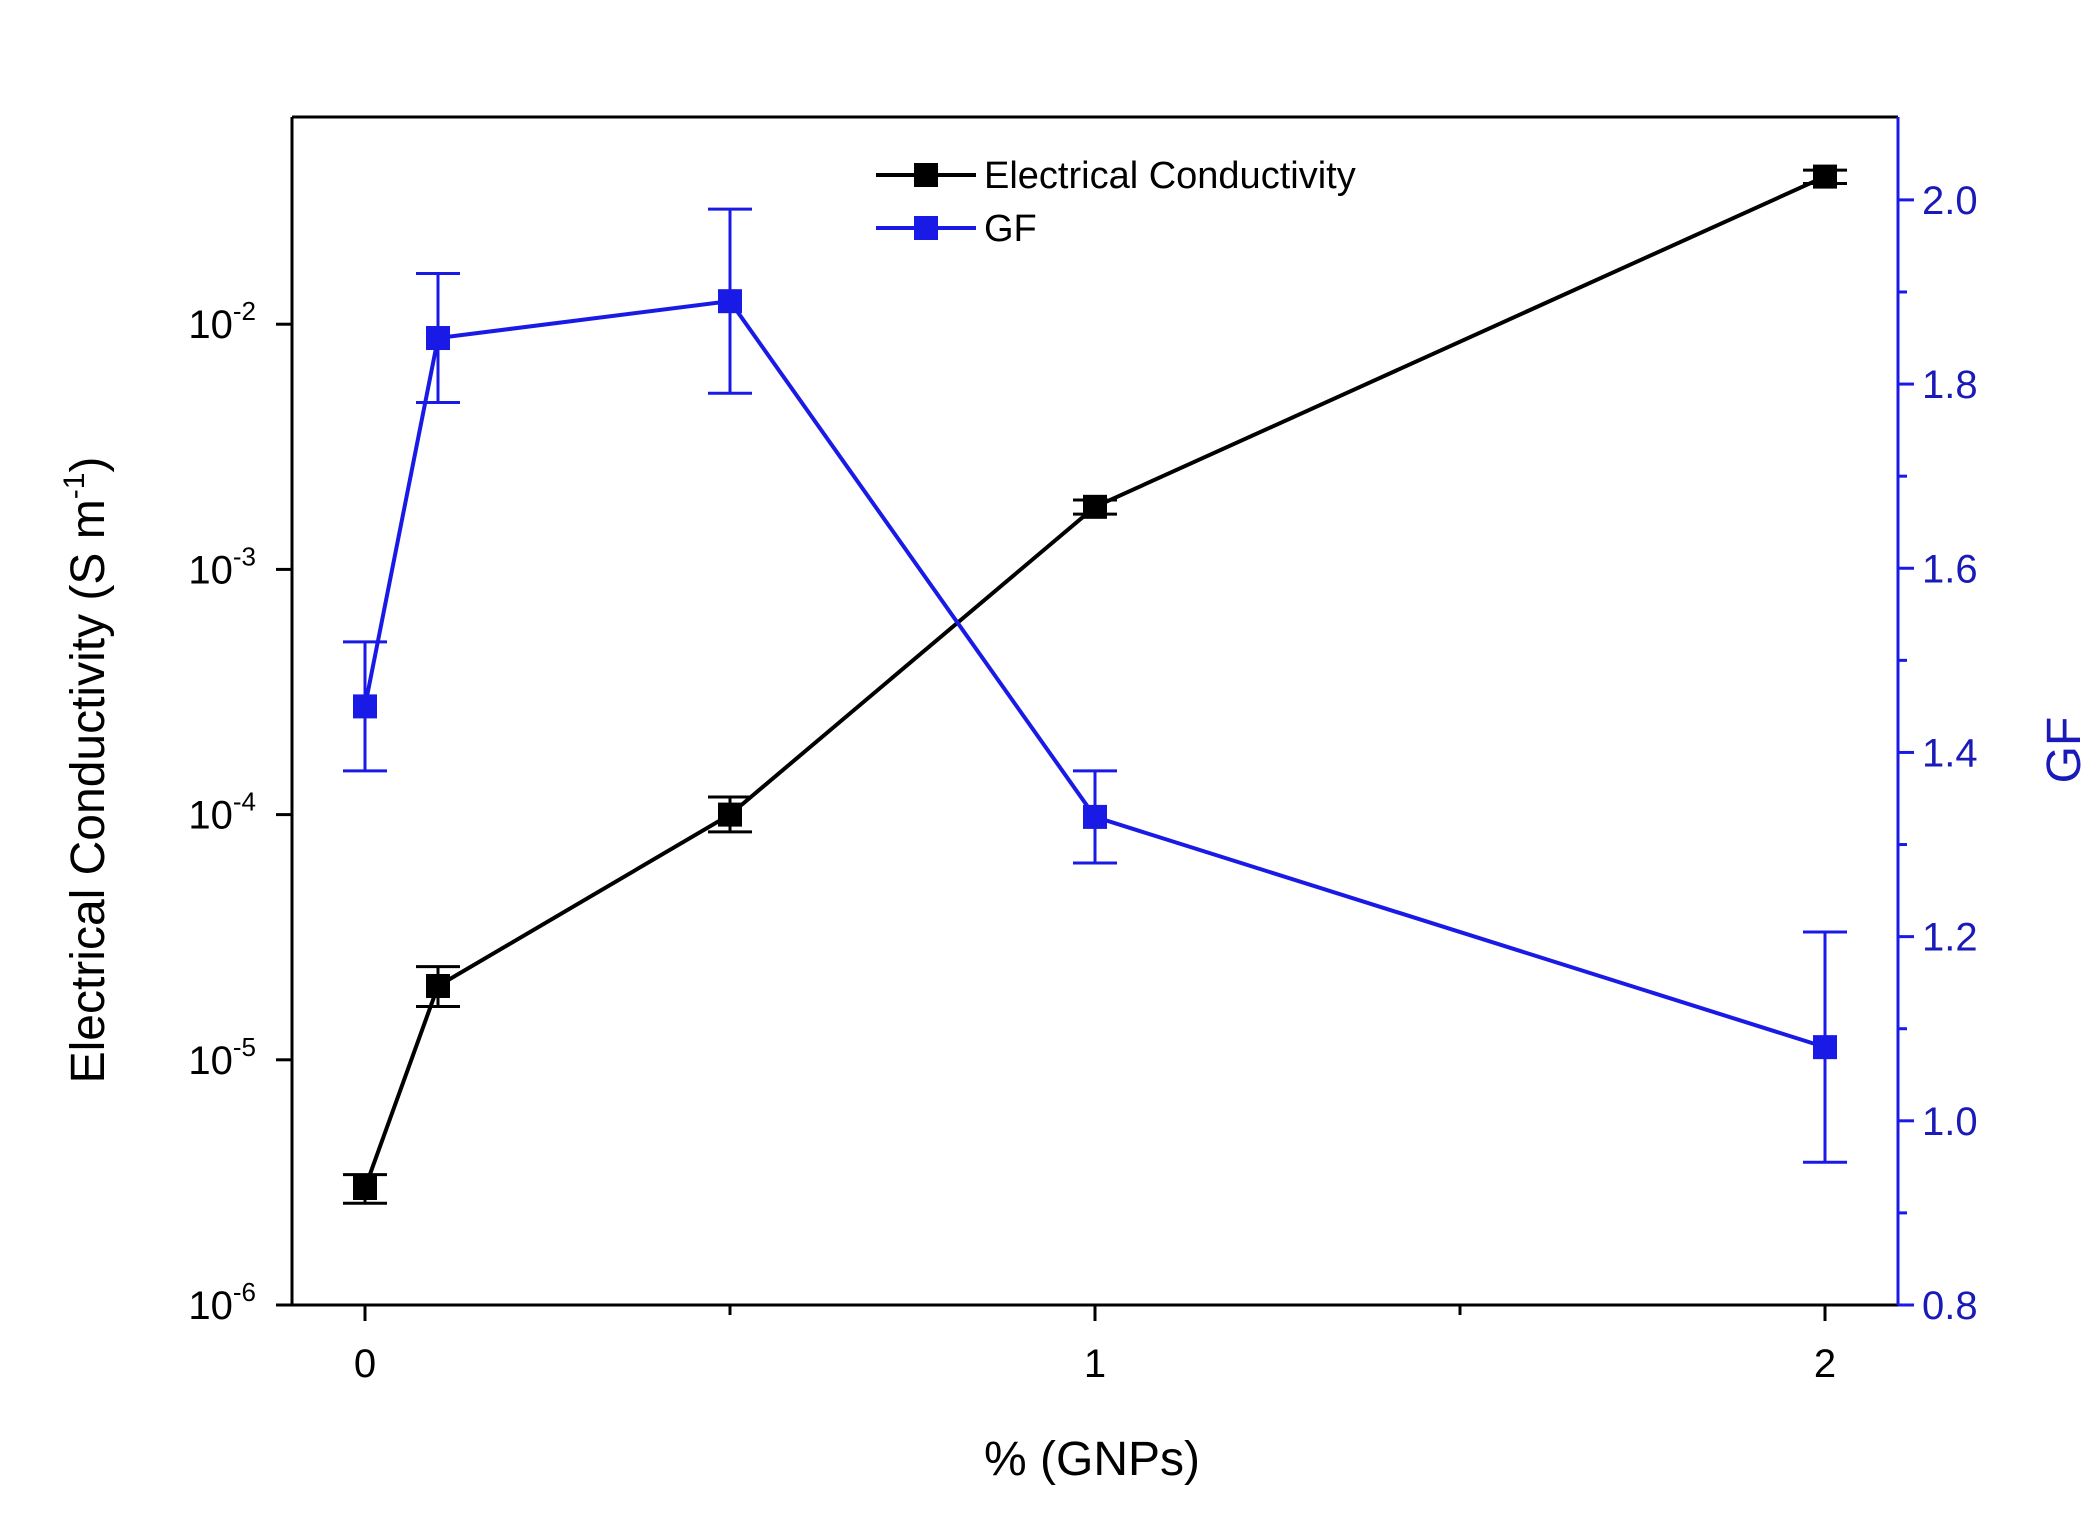  I want to click on y-left-tick-label: 10⁻⁵, so click(222, 1057).